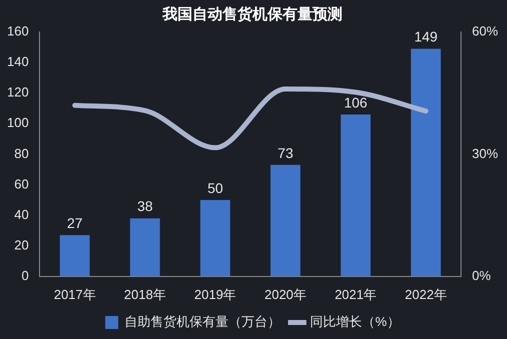  Describe the element at coordinates (482, 275) in the screenshot. I see `y2-tick-label: 0%` at that location.